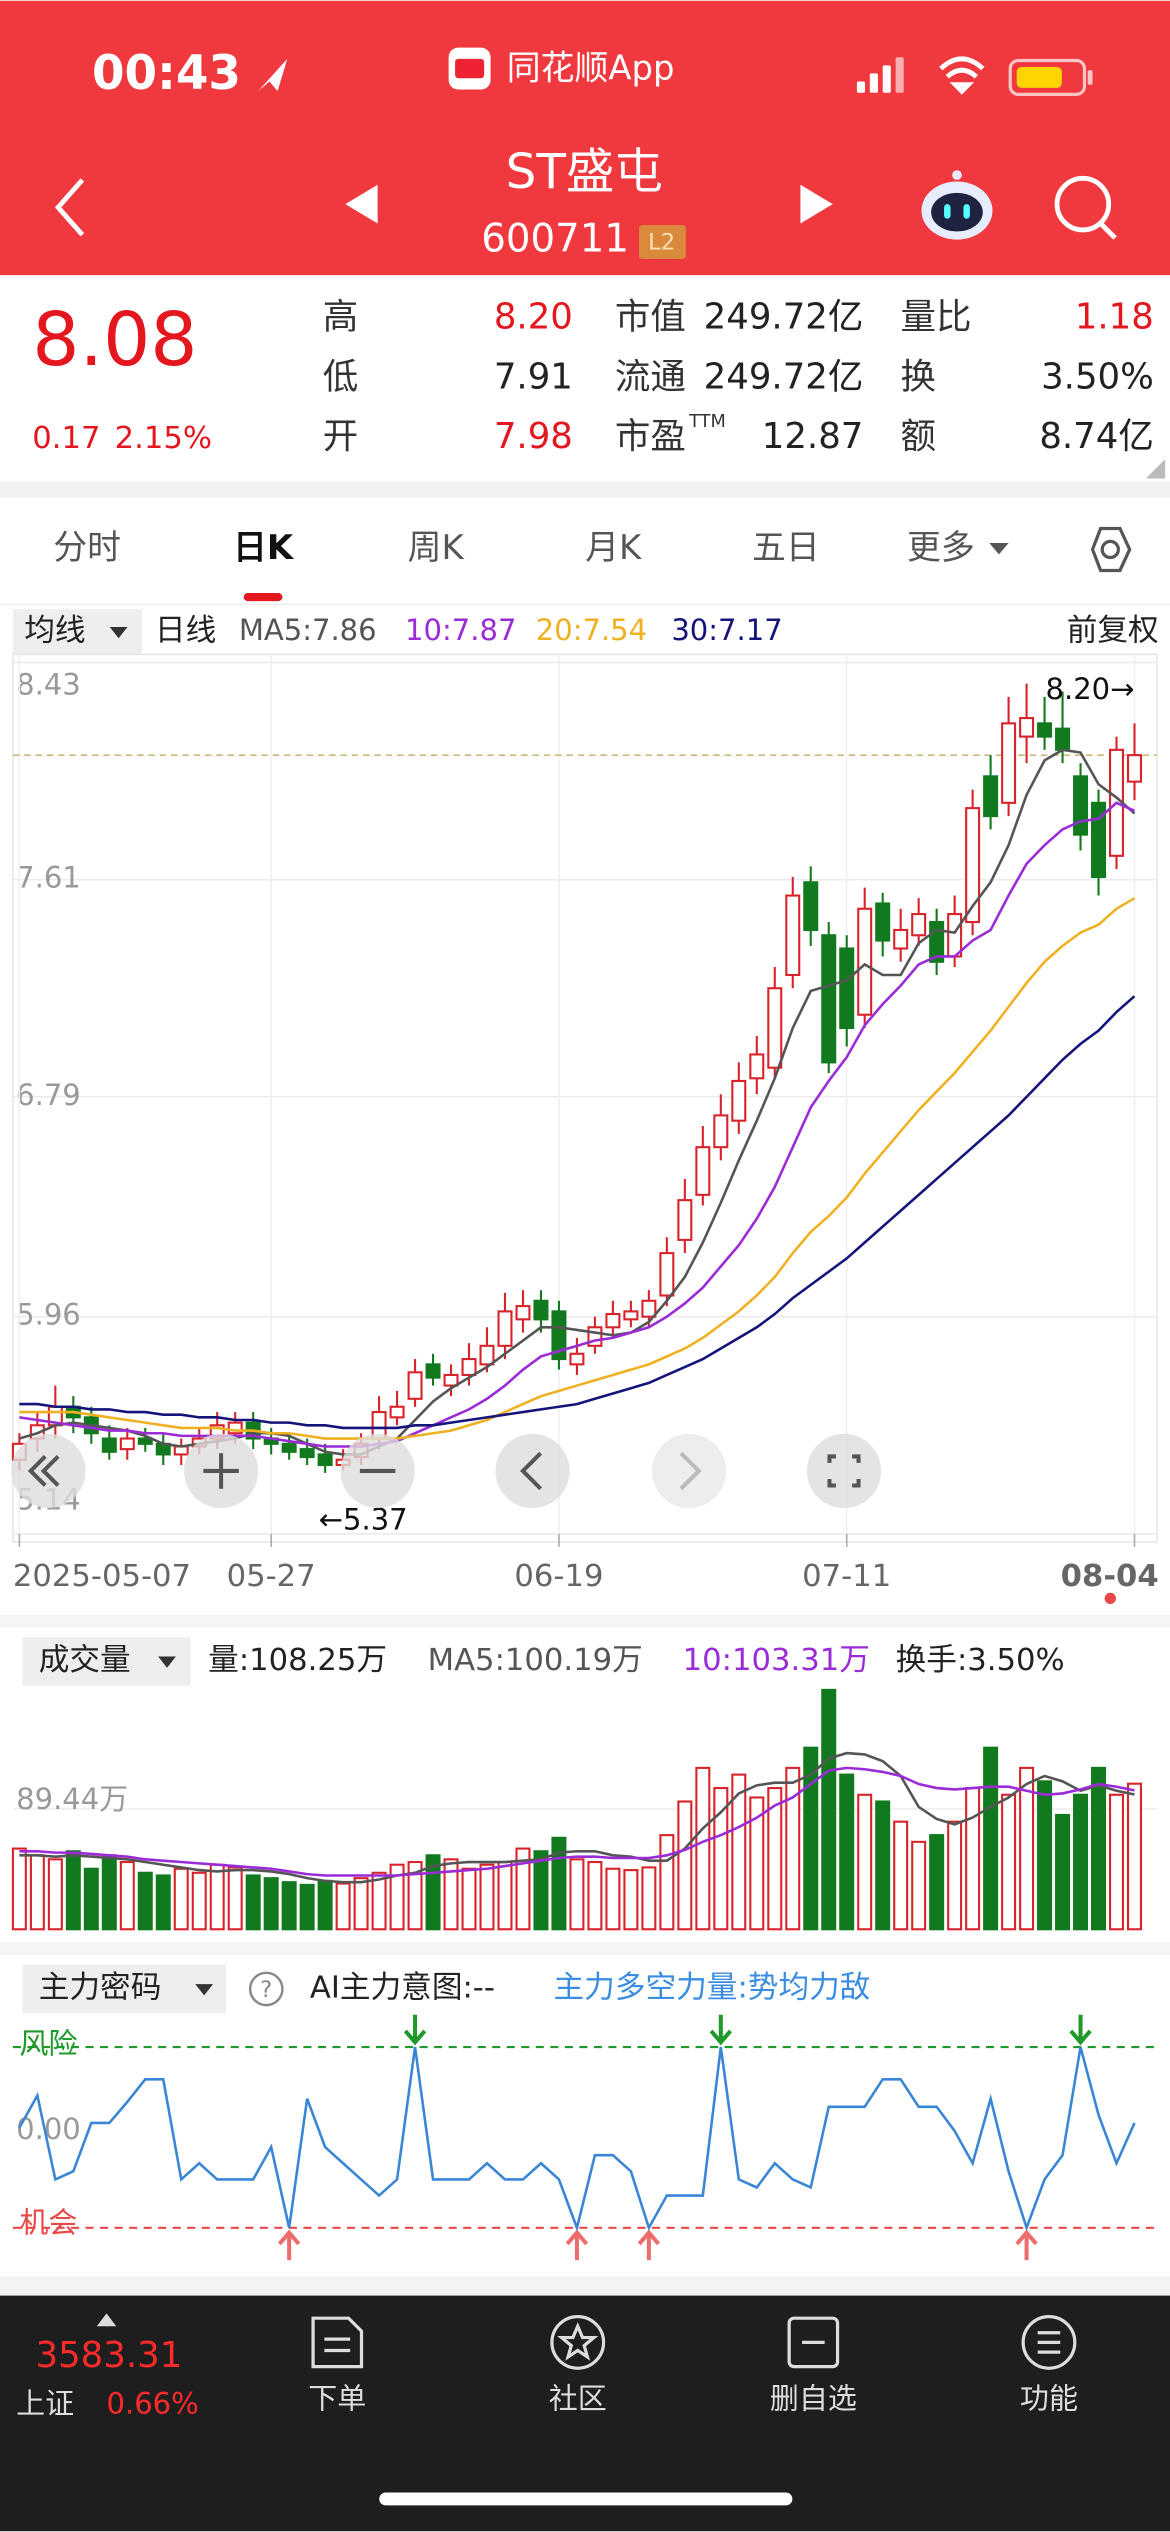 The image size is (1170, 2532). Describe the element at coordinates (555, 239) in the screenshot. I see `stock-code: 600711` at that location.